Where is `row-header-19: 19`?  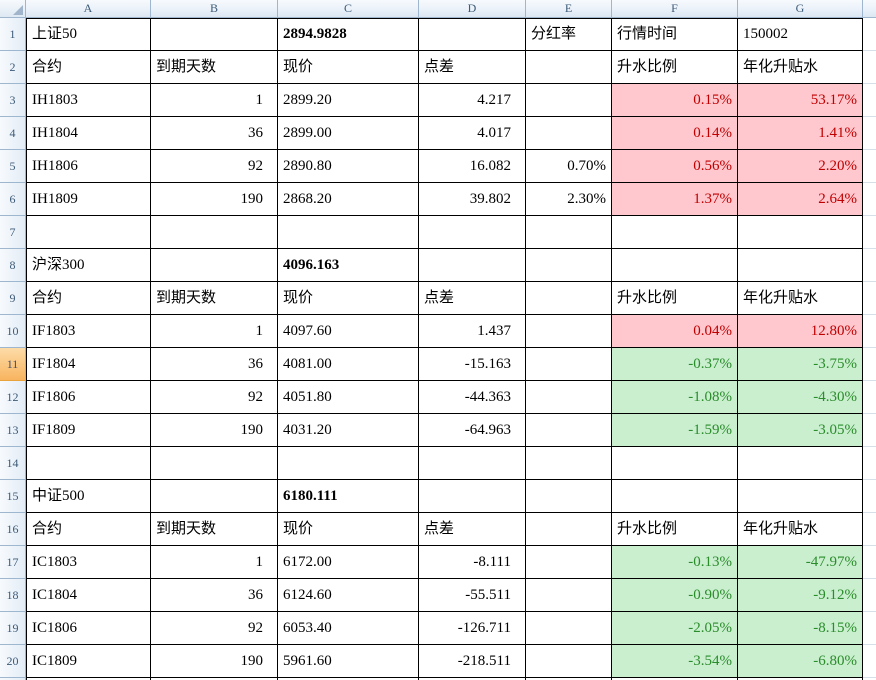
row-header-19: 19 is located at coordinates (13, 628).